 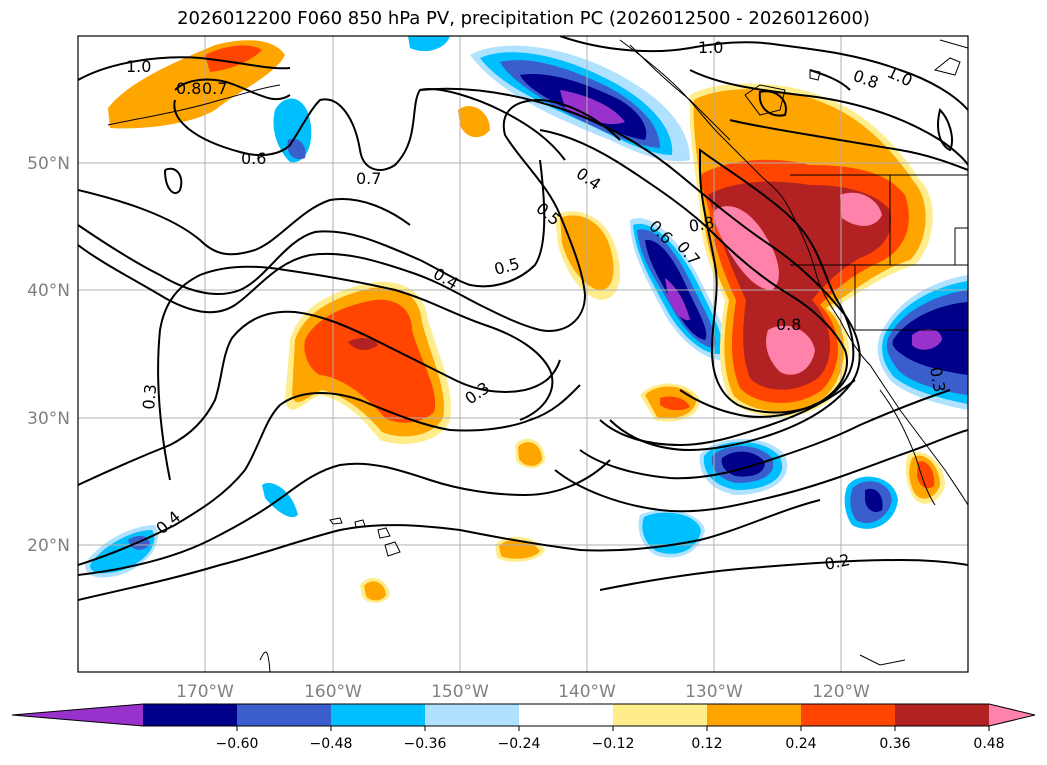 I want to click on colorbar-tick-label: 0.36, so click(x=894, y=744).